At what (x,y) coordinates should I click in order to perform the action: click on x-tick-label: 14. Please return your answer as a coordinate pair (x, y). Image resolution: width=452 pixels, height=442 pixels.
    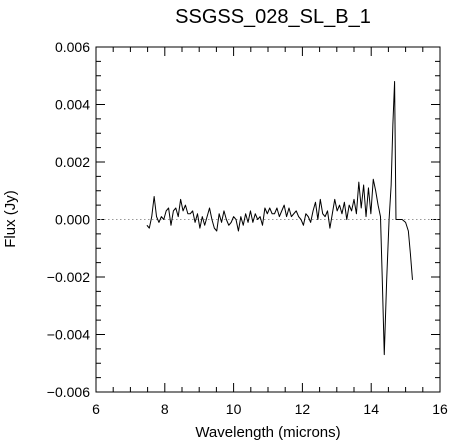
    Looking at the image, I should click on (371, 409).